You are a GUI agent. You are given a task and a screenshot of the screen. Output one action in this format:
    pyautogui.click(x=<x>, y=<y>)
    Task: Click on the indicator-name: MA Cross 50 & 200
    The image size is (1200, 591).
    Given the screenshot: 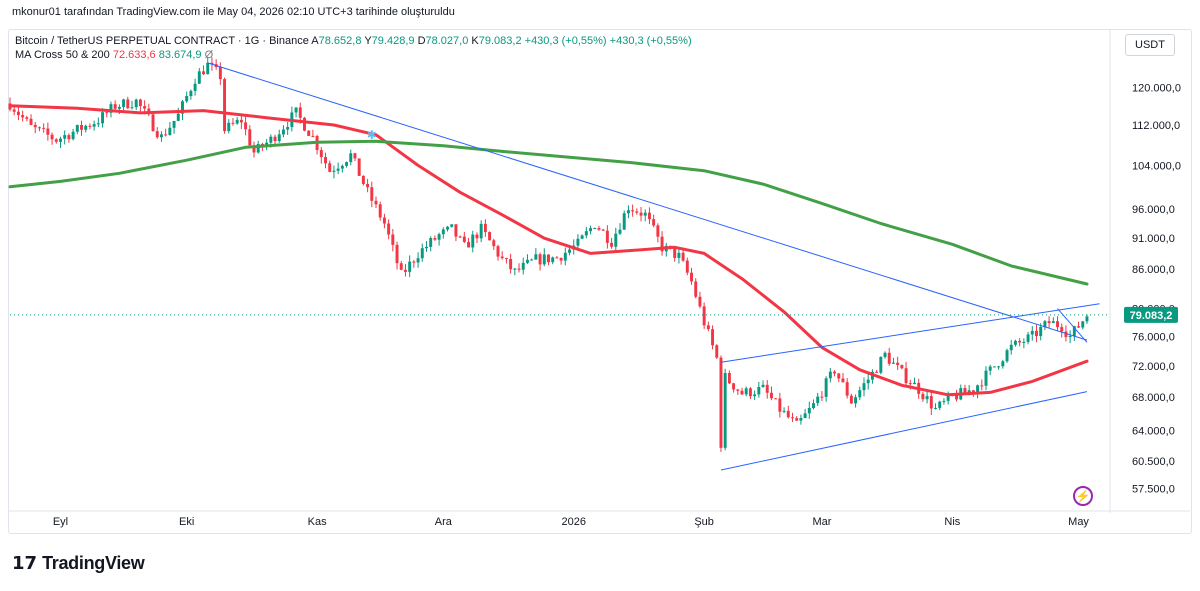 What is the action you would take?
    pyautogui.click(x=62, y=55)
    